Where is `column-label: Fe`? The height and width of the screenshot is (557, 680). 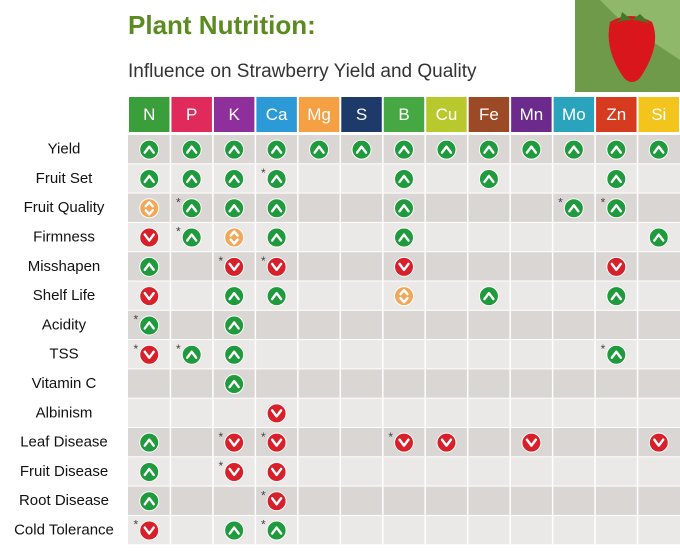 column-label: Fe is located at coordinates (489, 114).